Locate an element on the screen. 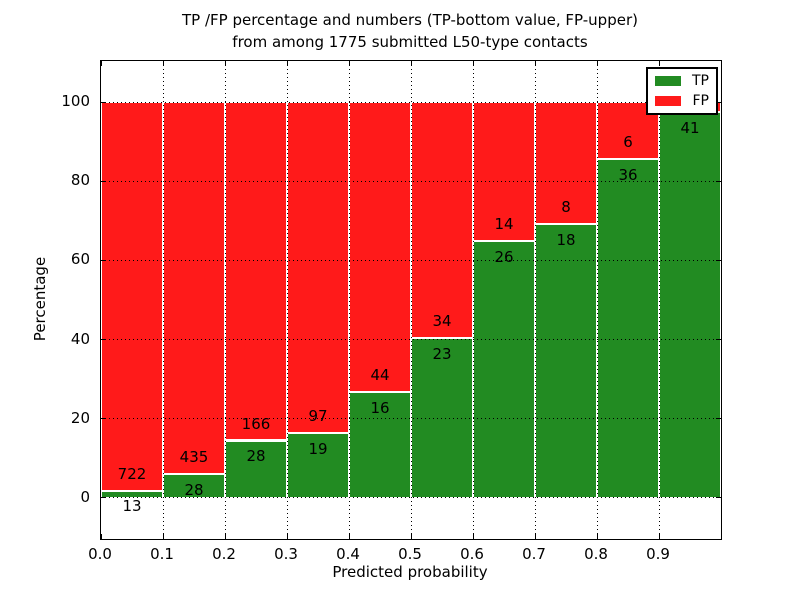  y-tick-label: 100 is located at coordinates (75, 101).